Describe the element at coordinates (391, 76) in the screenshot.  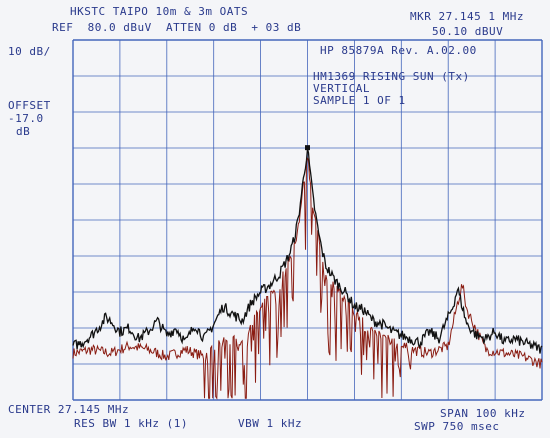
I see `device-under-test: HM1369 RISING SUN (Tx)` at that location.